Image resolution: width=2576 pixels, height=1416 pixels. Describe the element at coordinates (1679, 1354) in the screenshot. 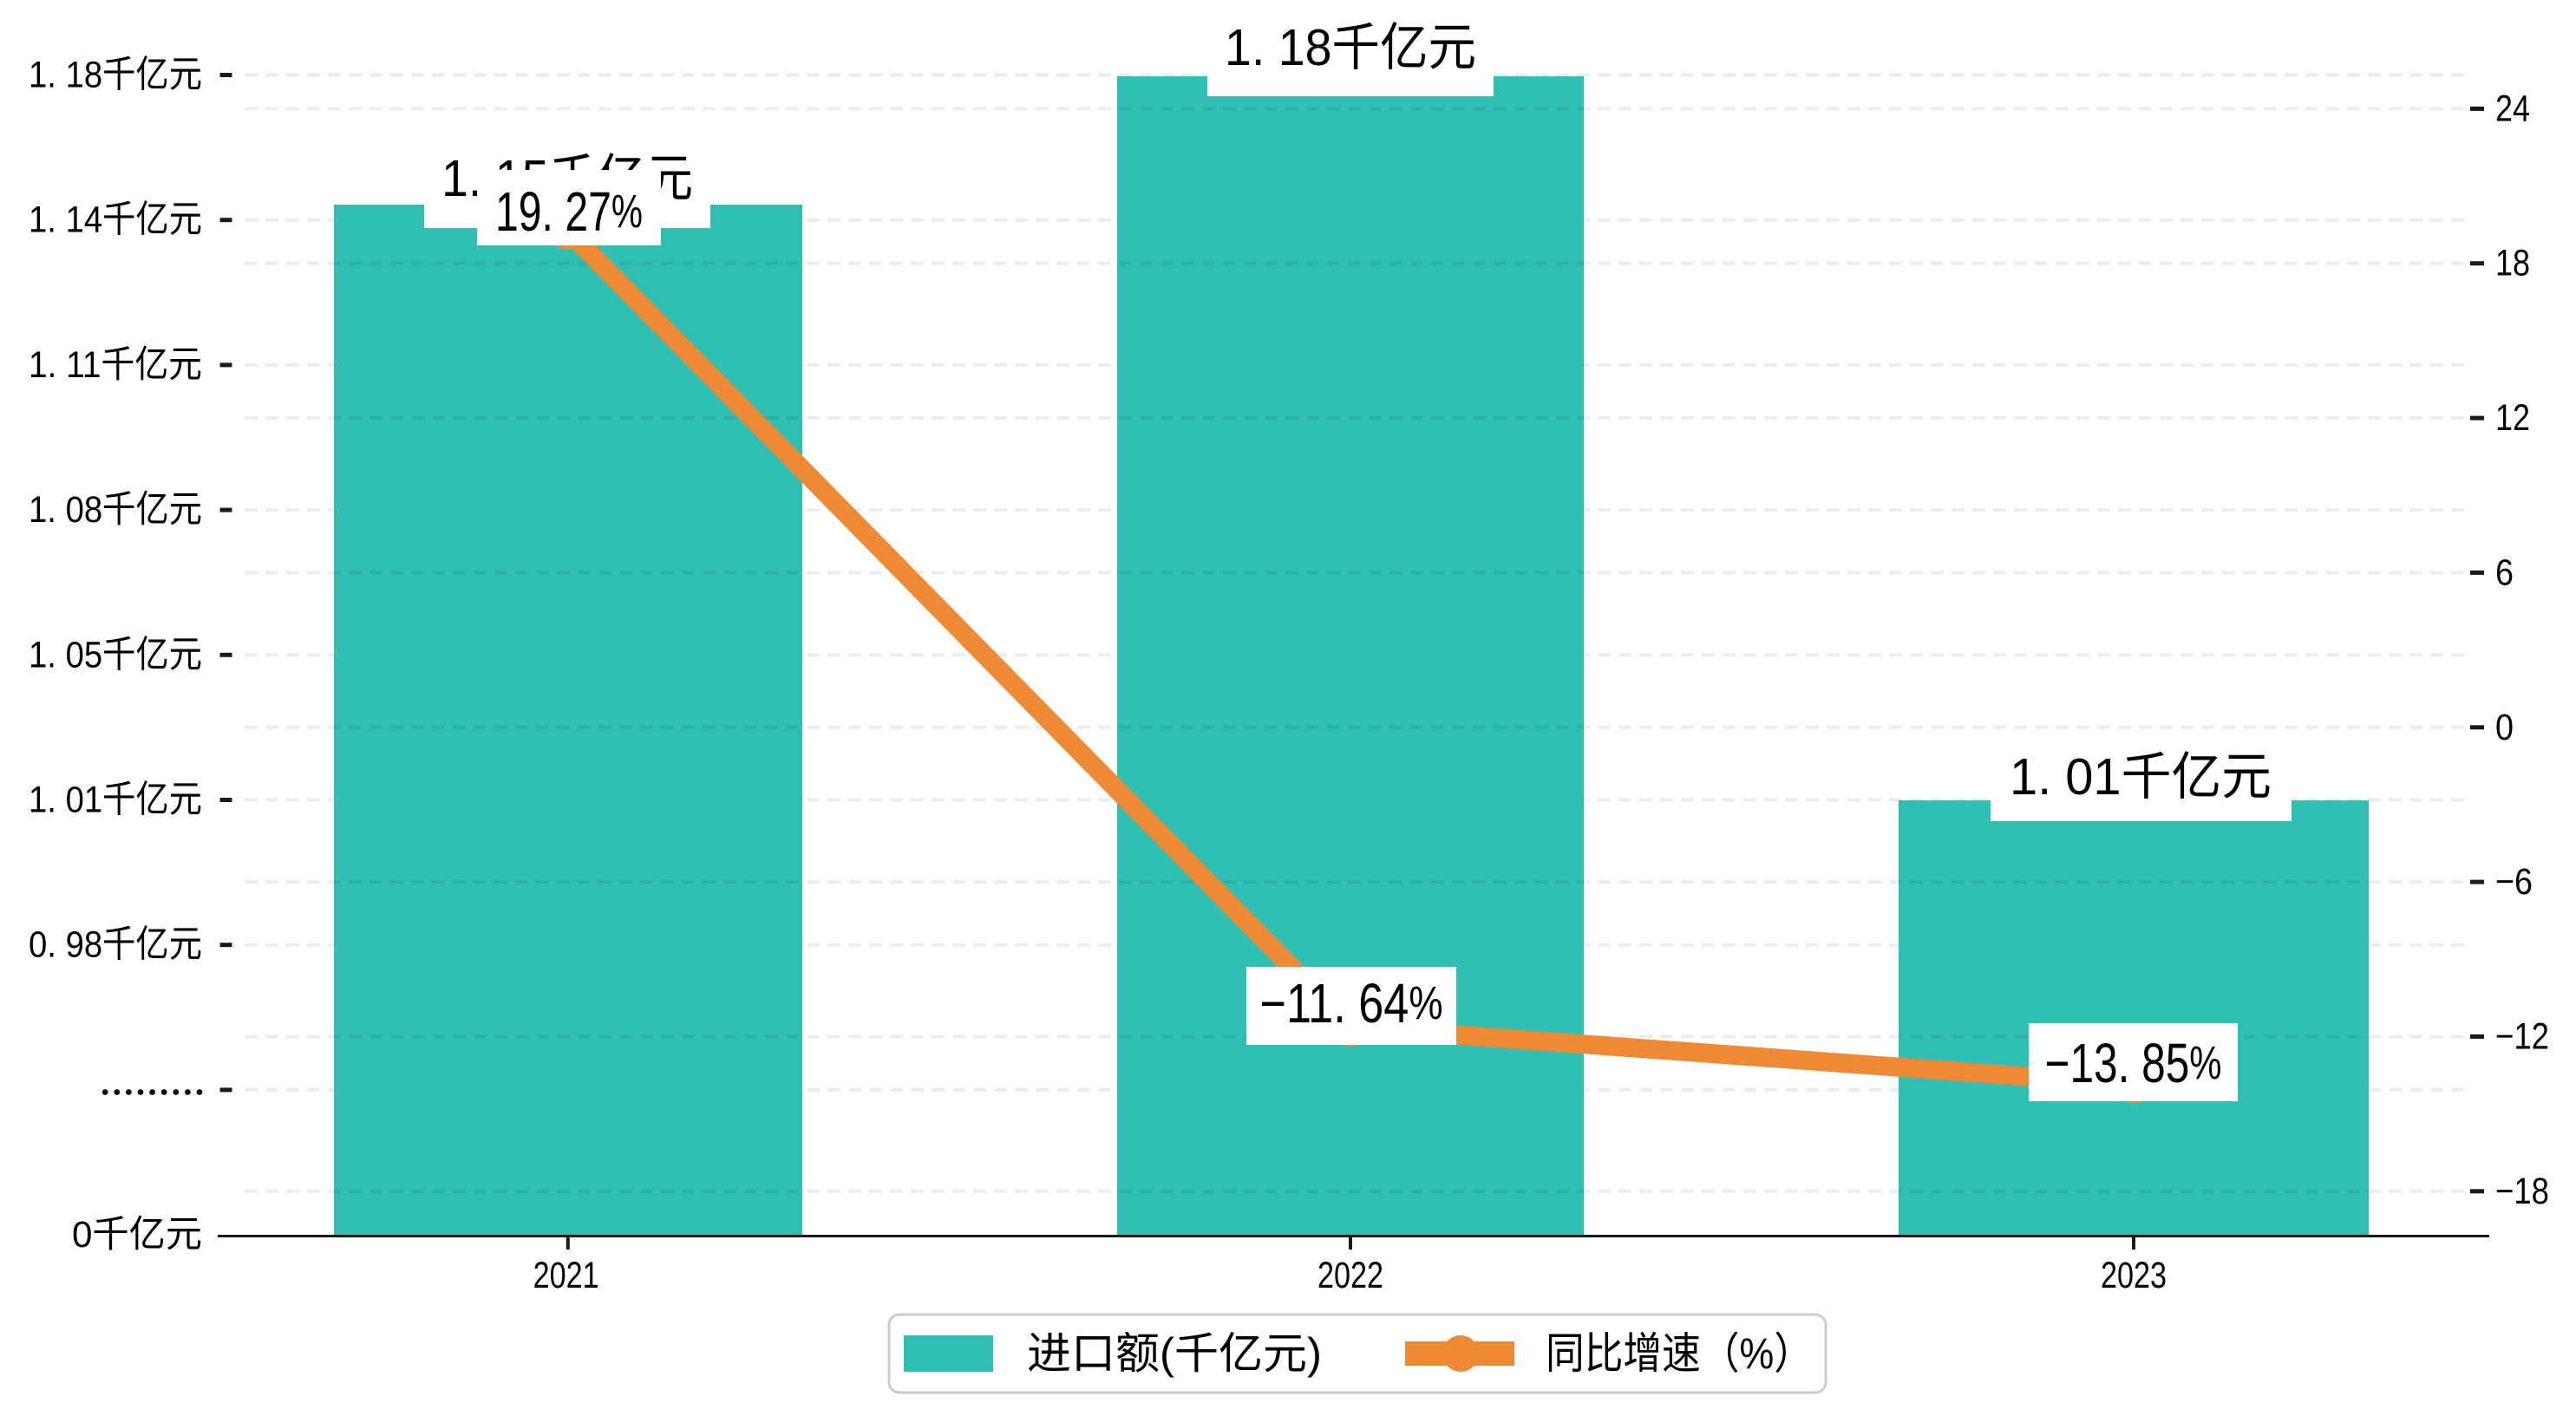

I see `svg-text: 同比增速（%）` at that location.